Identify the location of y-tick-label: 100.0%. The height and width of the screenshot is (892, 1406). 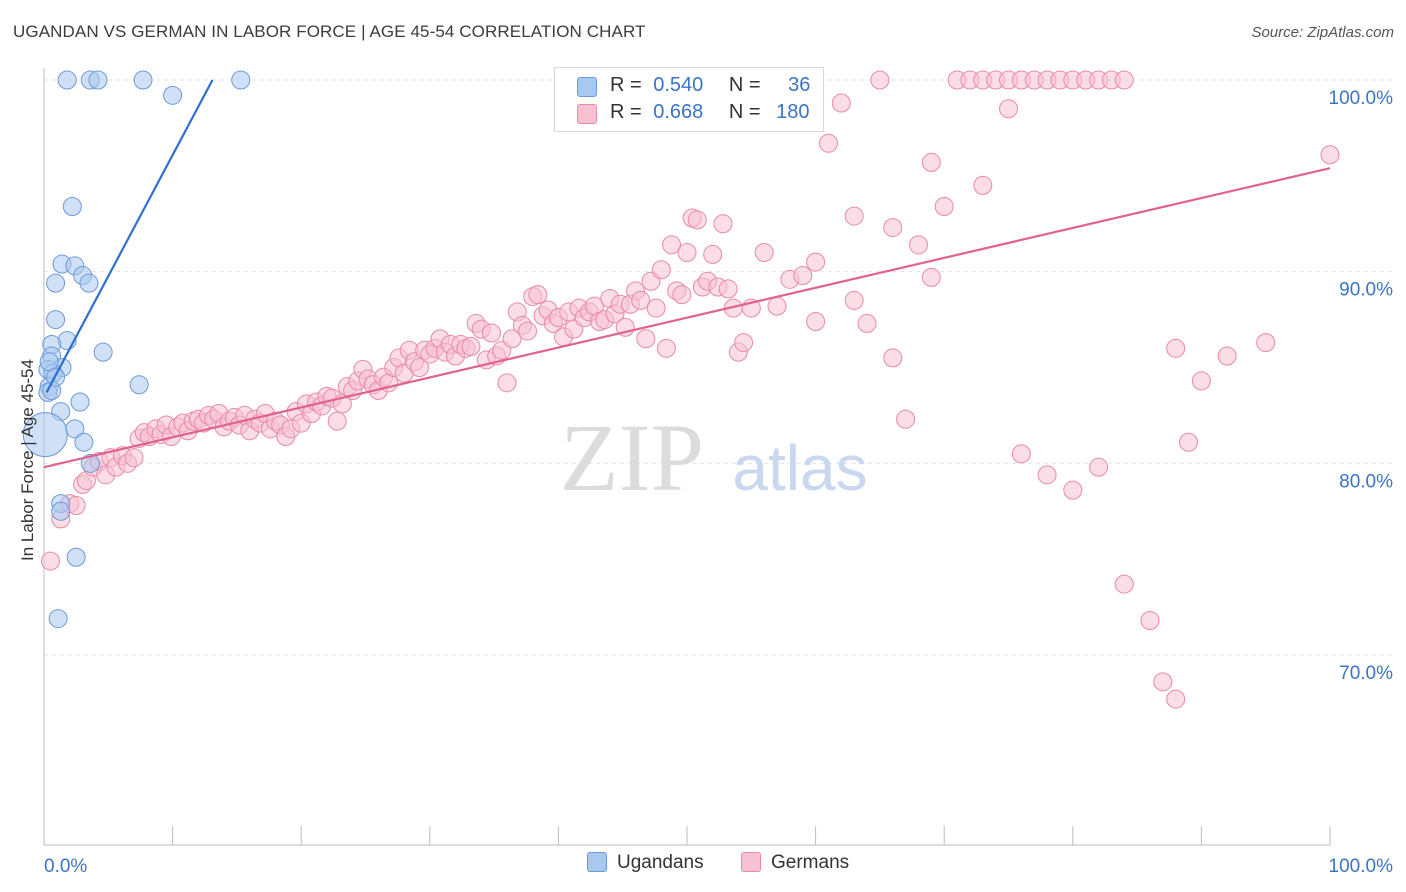
(1361, 98).